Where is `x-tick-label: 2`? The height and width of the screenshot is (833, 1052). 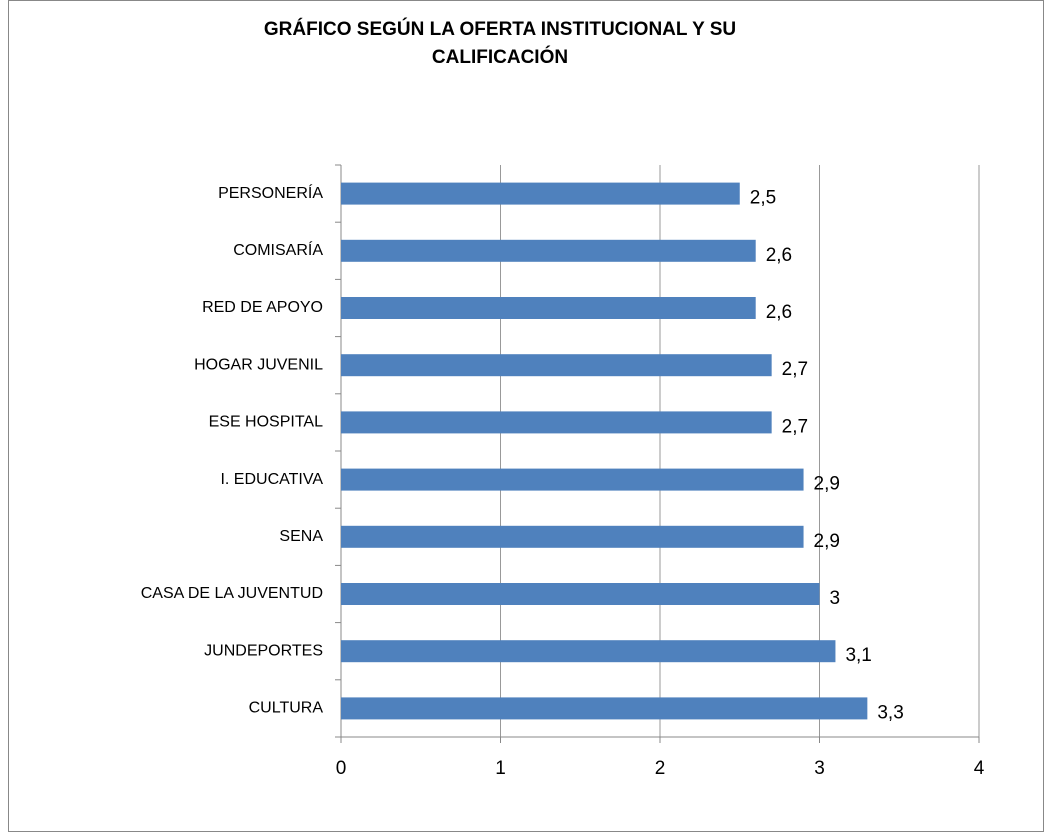 x-tick-label: 2 is located at coordinates (660, 768).